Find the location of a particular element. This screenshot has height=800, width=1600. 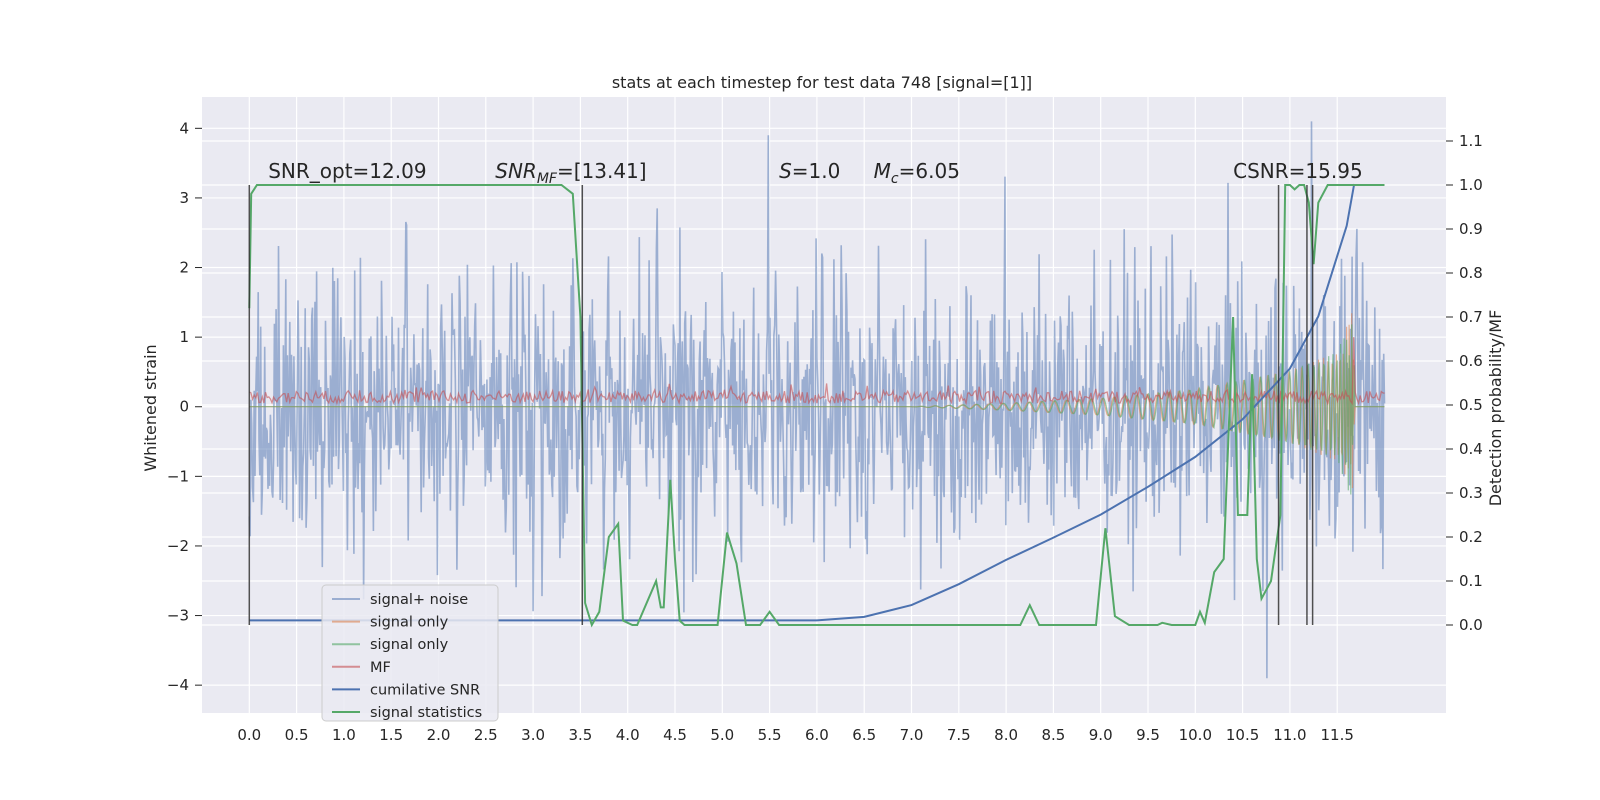

x-tick-label: 6.0 is located at coordinates (817, 735).